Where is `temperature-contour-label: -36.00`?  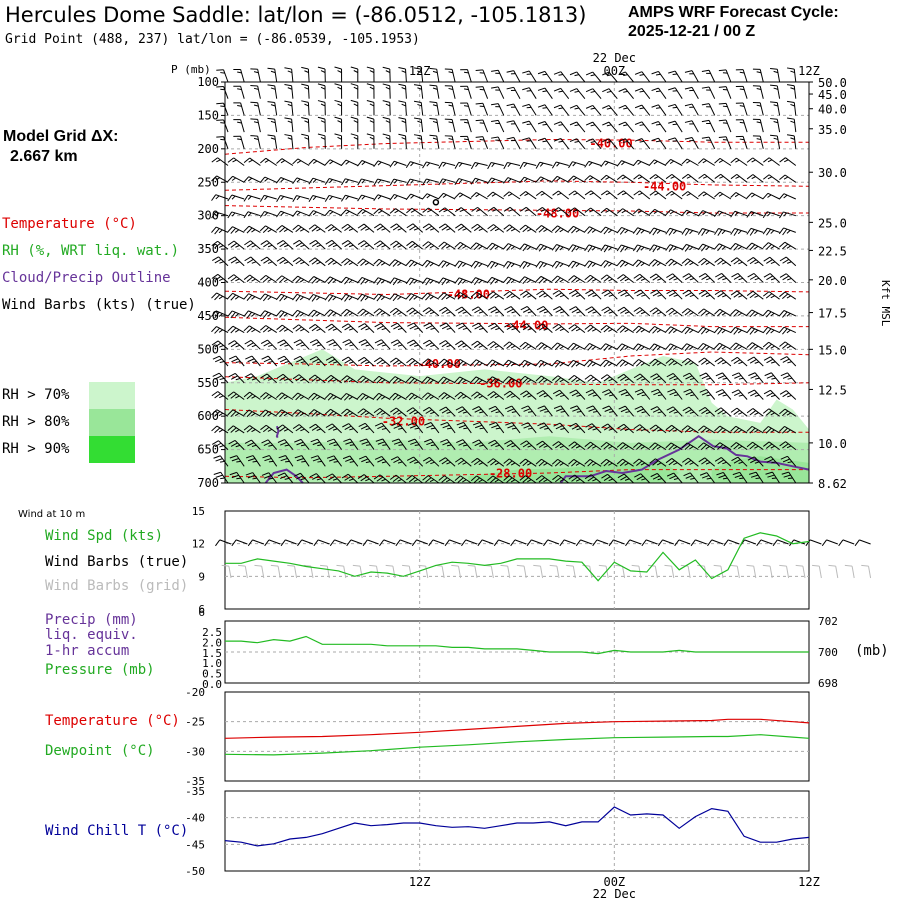 temperature-contour-label: -36.00 is located at coordinates (500, 383).